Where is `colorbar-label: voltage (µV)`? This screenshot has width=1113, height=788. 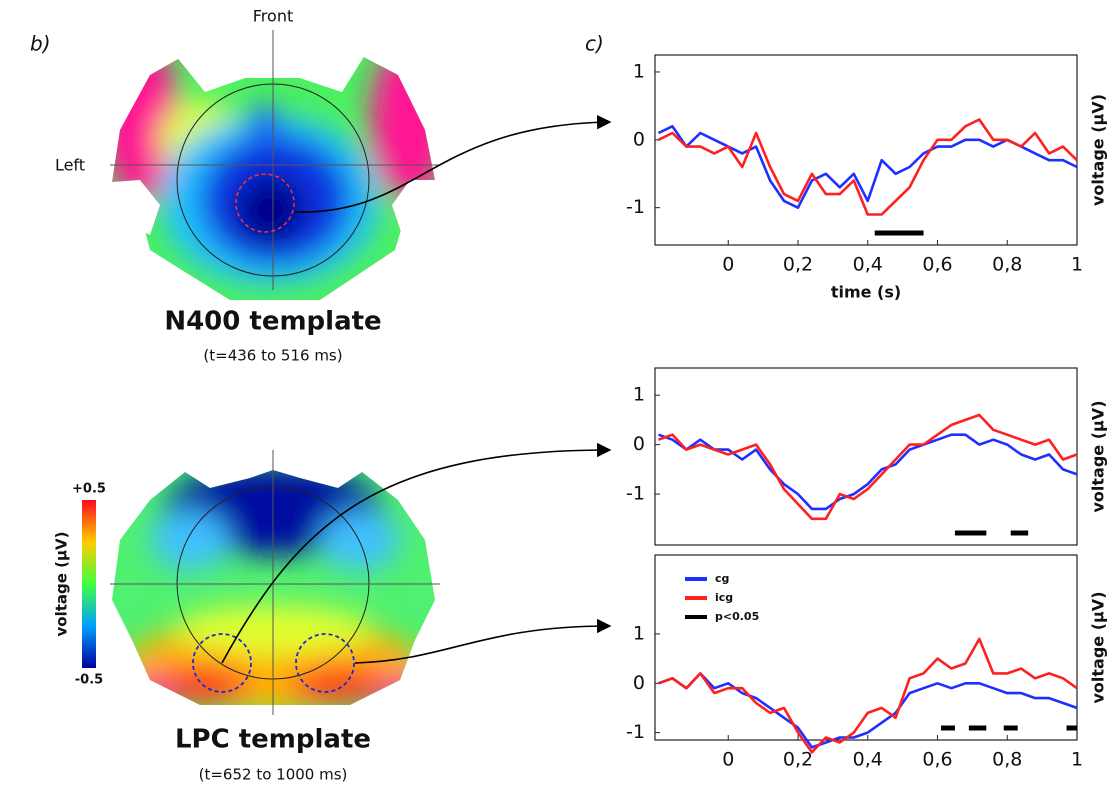 colorbar-label: voltage (µV) is located at coordinates (62, 583).